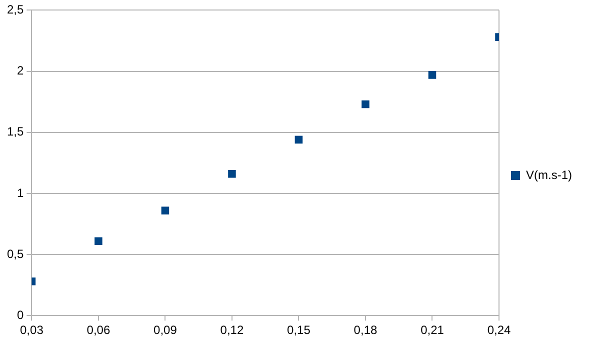 The height and width of the screenshot is (347, 590). Describe the element at coordinates (20, 71) in the screenshot. I see `y-tick-label: 2` at that location.